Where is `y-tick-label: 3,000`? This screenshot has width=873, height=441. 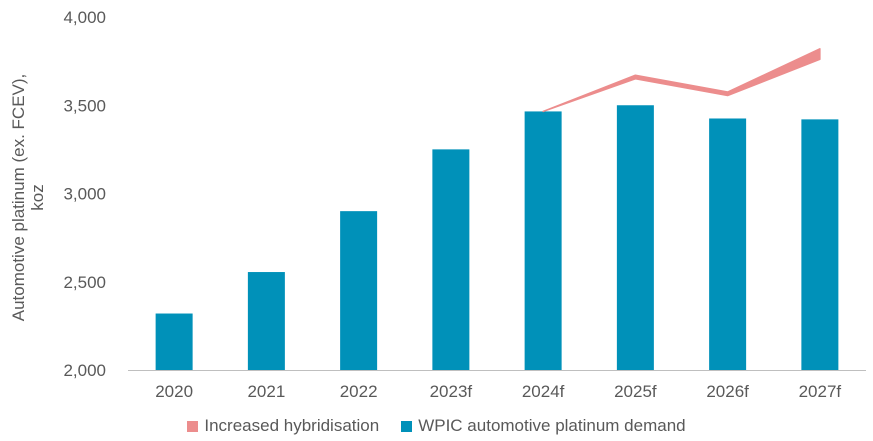
y-tick-label: 3,000 is located at coordinates (84, 194).